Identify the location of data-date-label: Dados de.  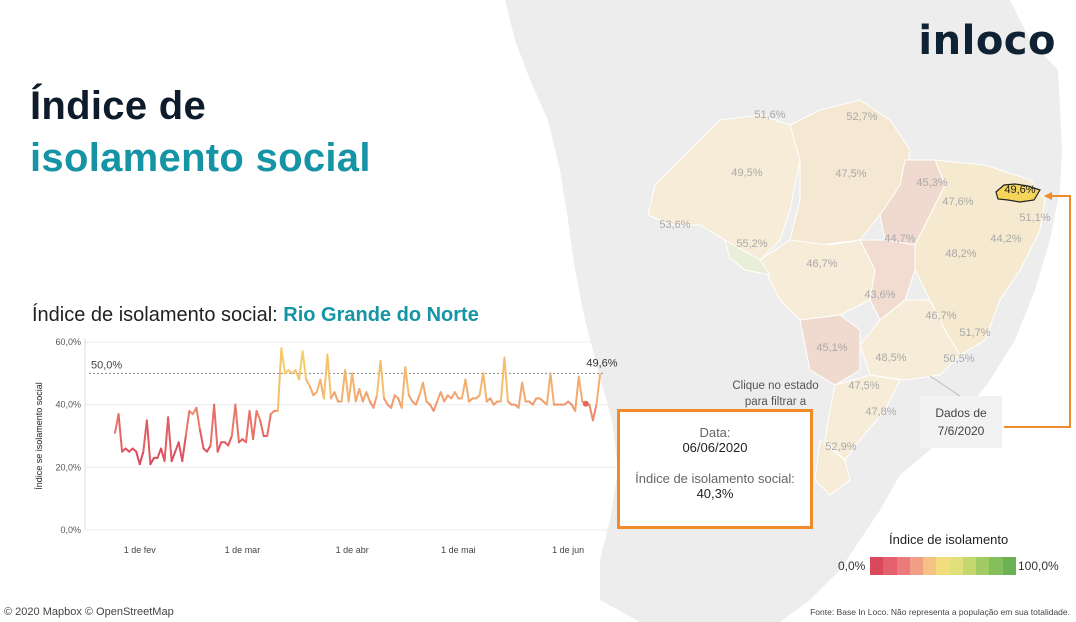
(961, 413).